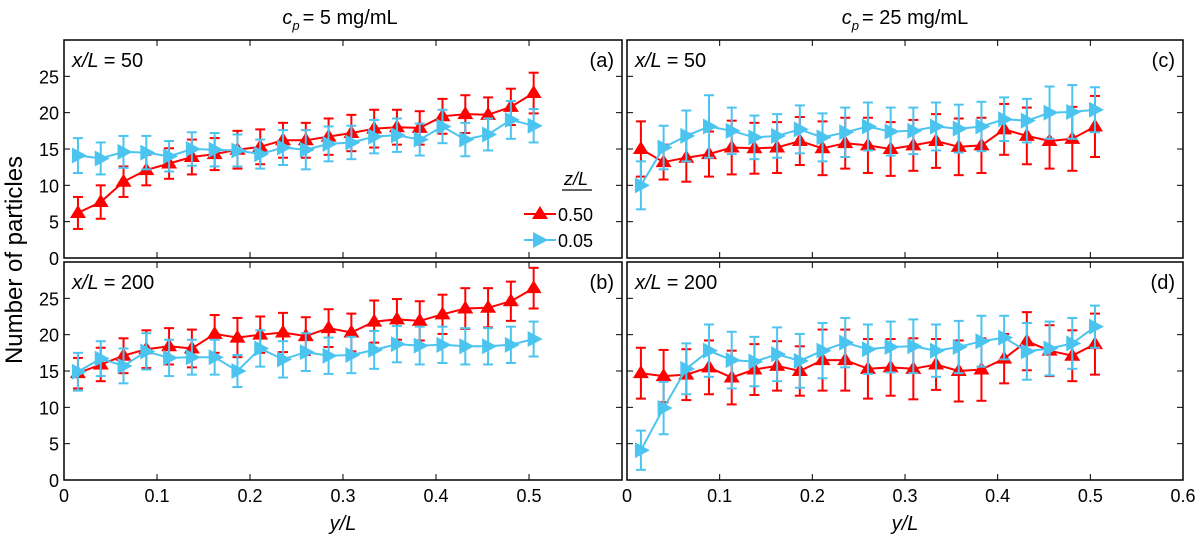 The width and height of the screenshot is (1200, 540). Describe the element at coordinates (54, 481) in the screenshot. I see `y-tick-label: 0` at that location.